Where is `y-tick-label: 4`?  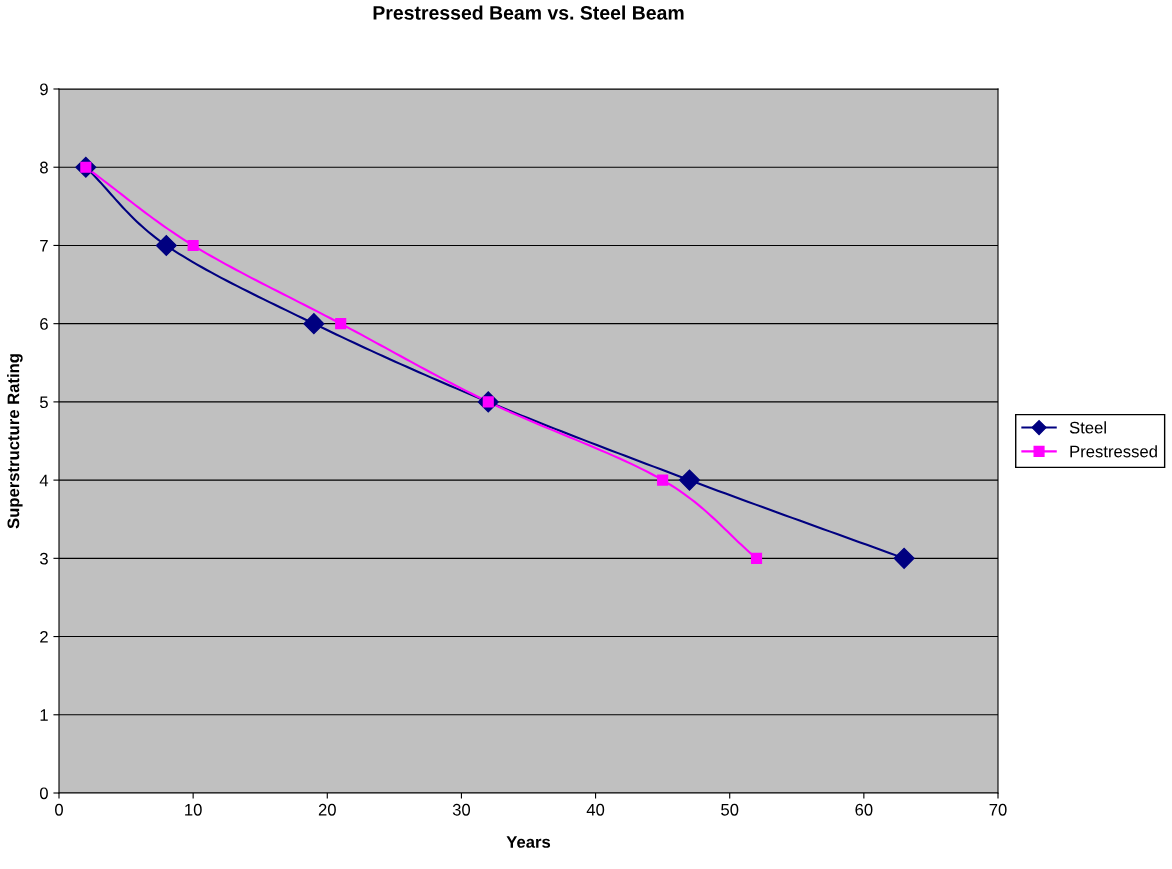
y-tick-label: 4 is located at coordinates (44, 480).